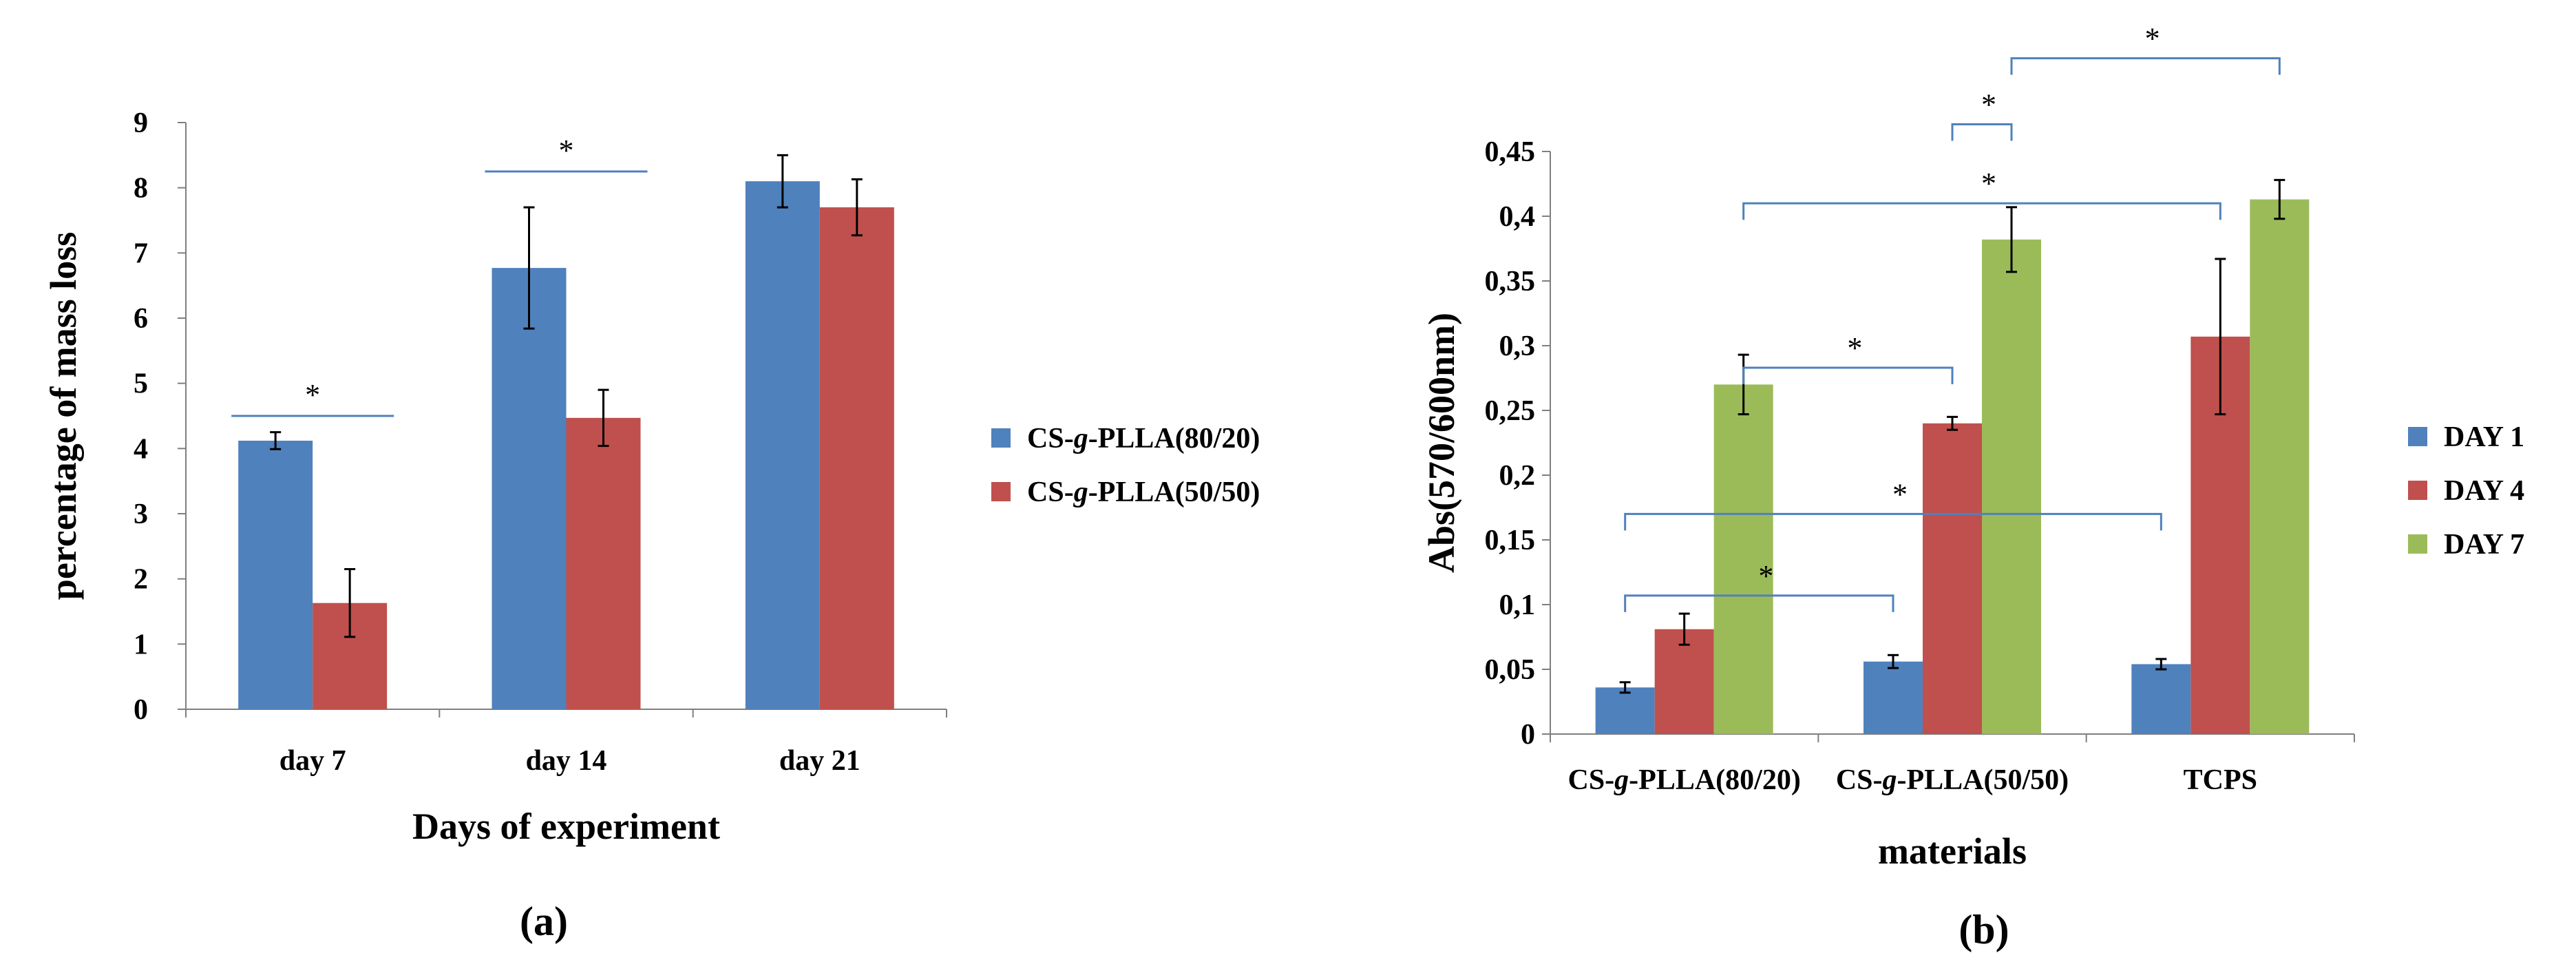  I want to click on y-axis-title: percentage of mass loss, so click(64, 416).